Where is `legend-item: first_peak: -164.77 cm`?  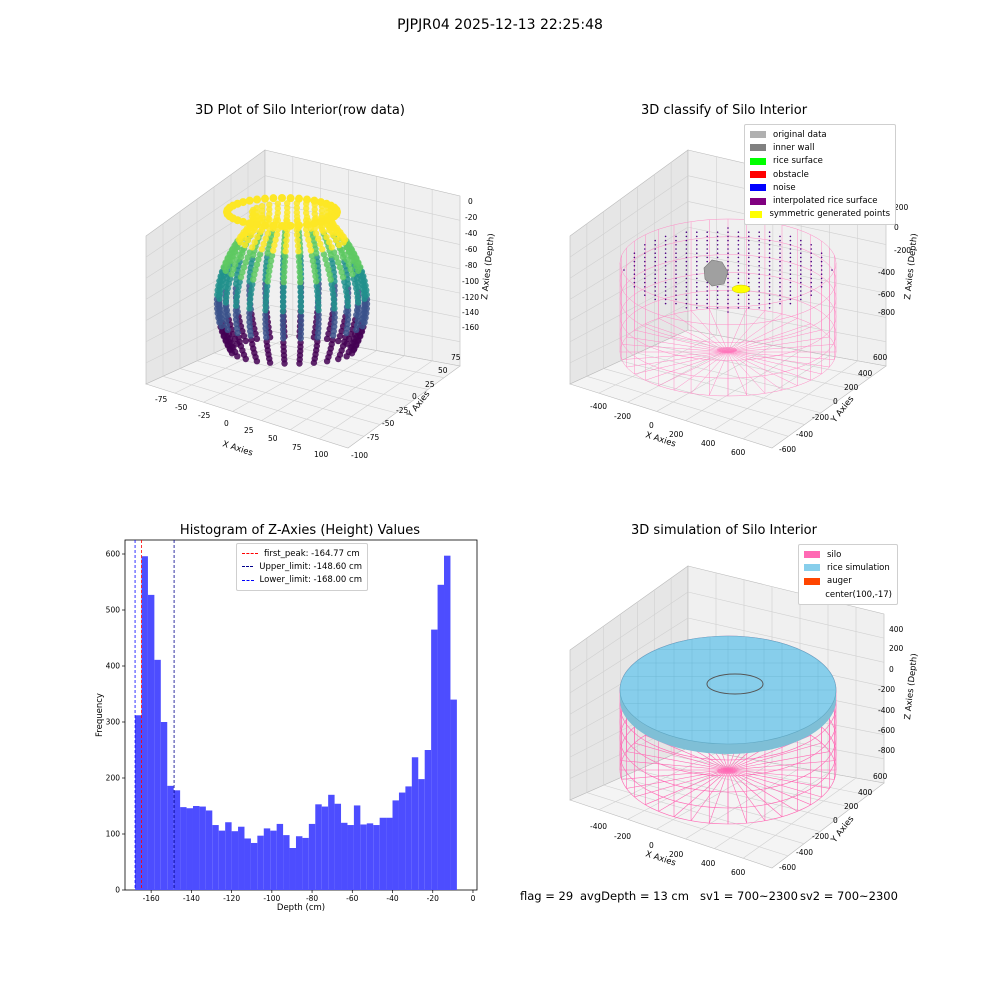
legend-item: first_peak: -164.77 cm is located at coordinates (302, 553).